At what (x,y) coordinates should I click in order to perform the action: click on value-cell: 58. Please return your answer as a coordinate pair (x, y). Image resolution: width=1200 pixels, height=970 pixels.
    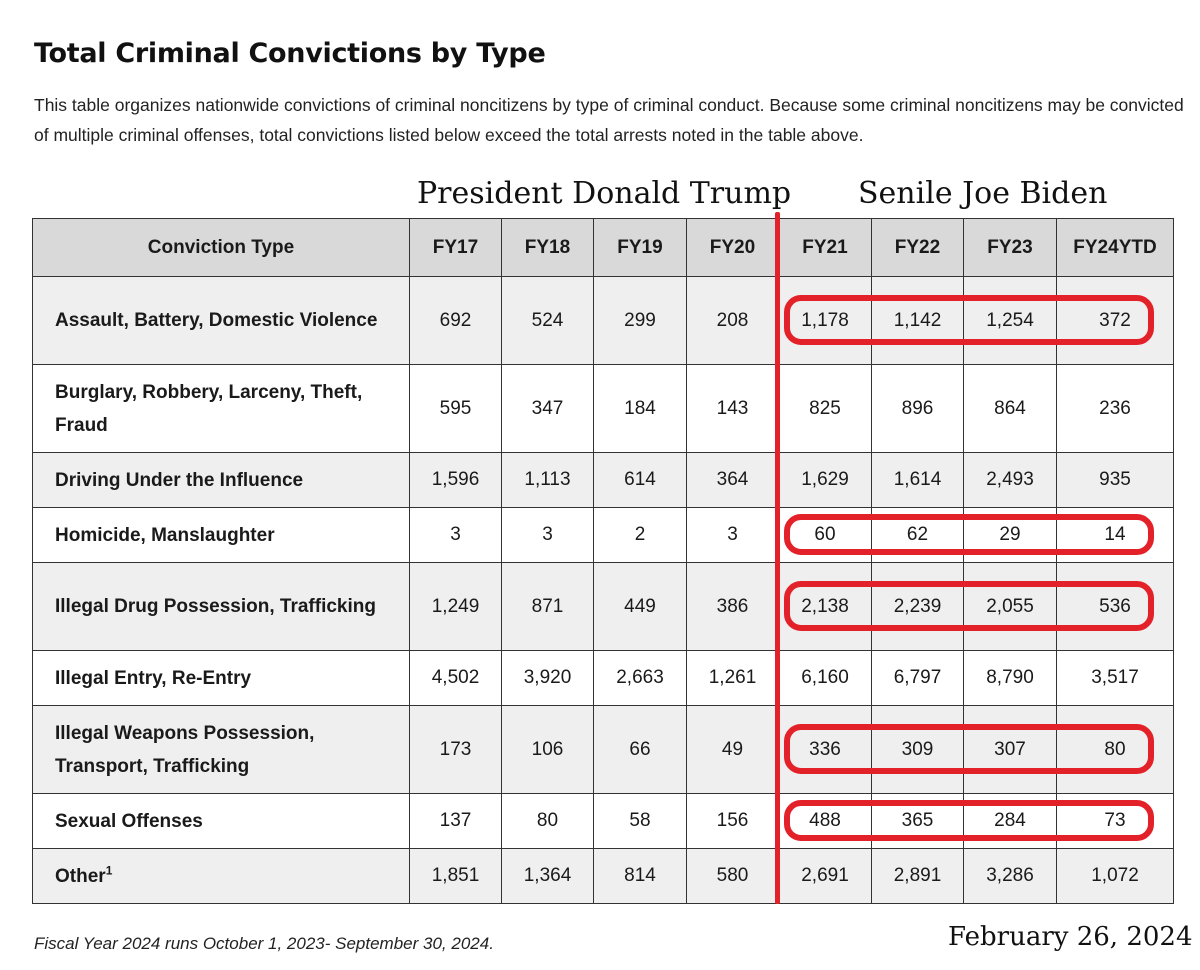
    Looking at the image, I should click on (640, 821).